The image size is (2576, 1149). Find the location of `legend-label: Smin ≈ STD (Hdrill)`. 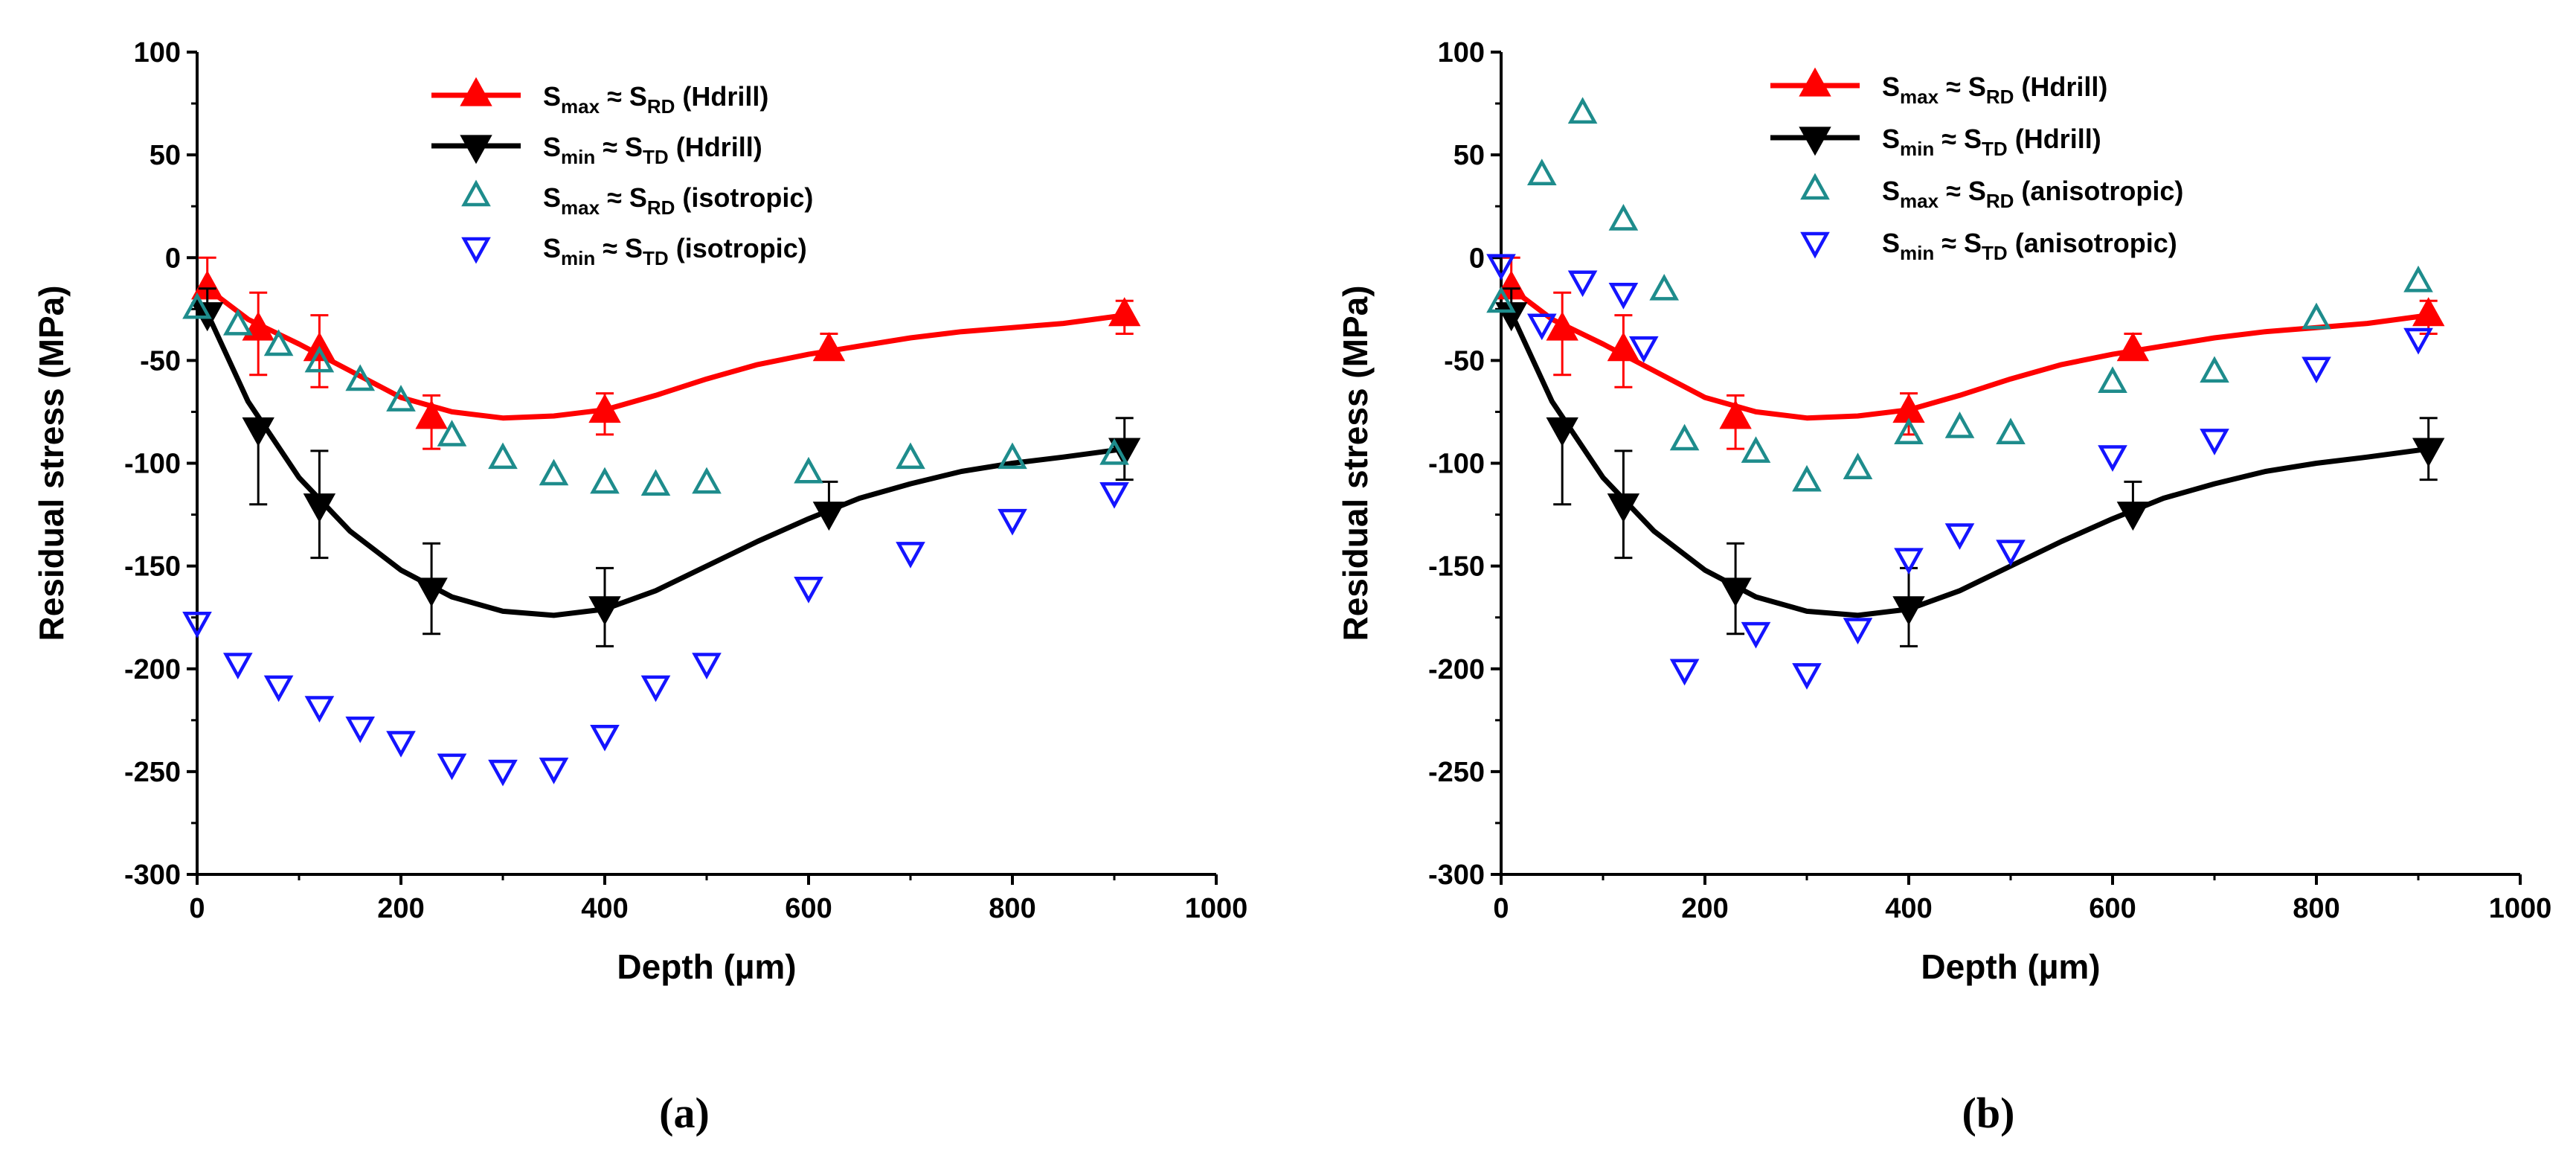

legend-label: Smin ≈ STD (Hdrill) is located at coordinates (1991, 142).